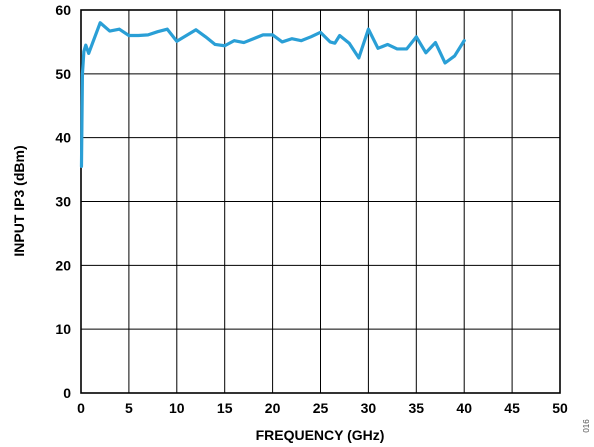 The height and width of the screenshot is (447, 594). I want to click on y-axis-title: INPUT IP3 (dBm), so click(19, 200).